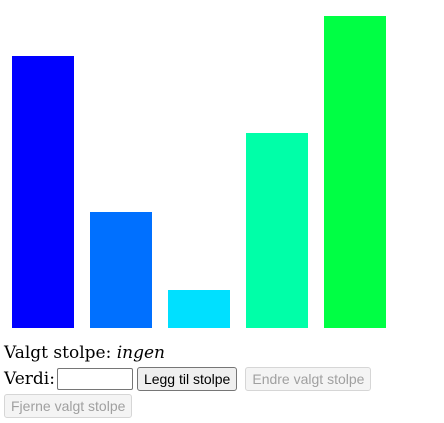  What do you see at coordinates (140, 353) in the screenshot?
I see `selected-bar-value: ingen` at bounding box center [140, 353].